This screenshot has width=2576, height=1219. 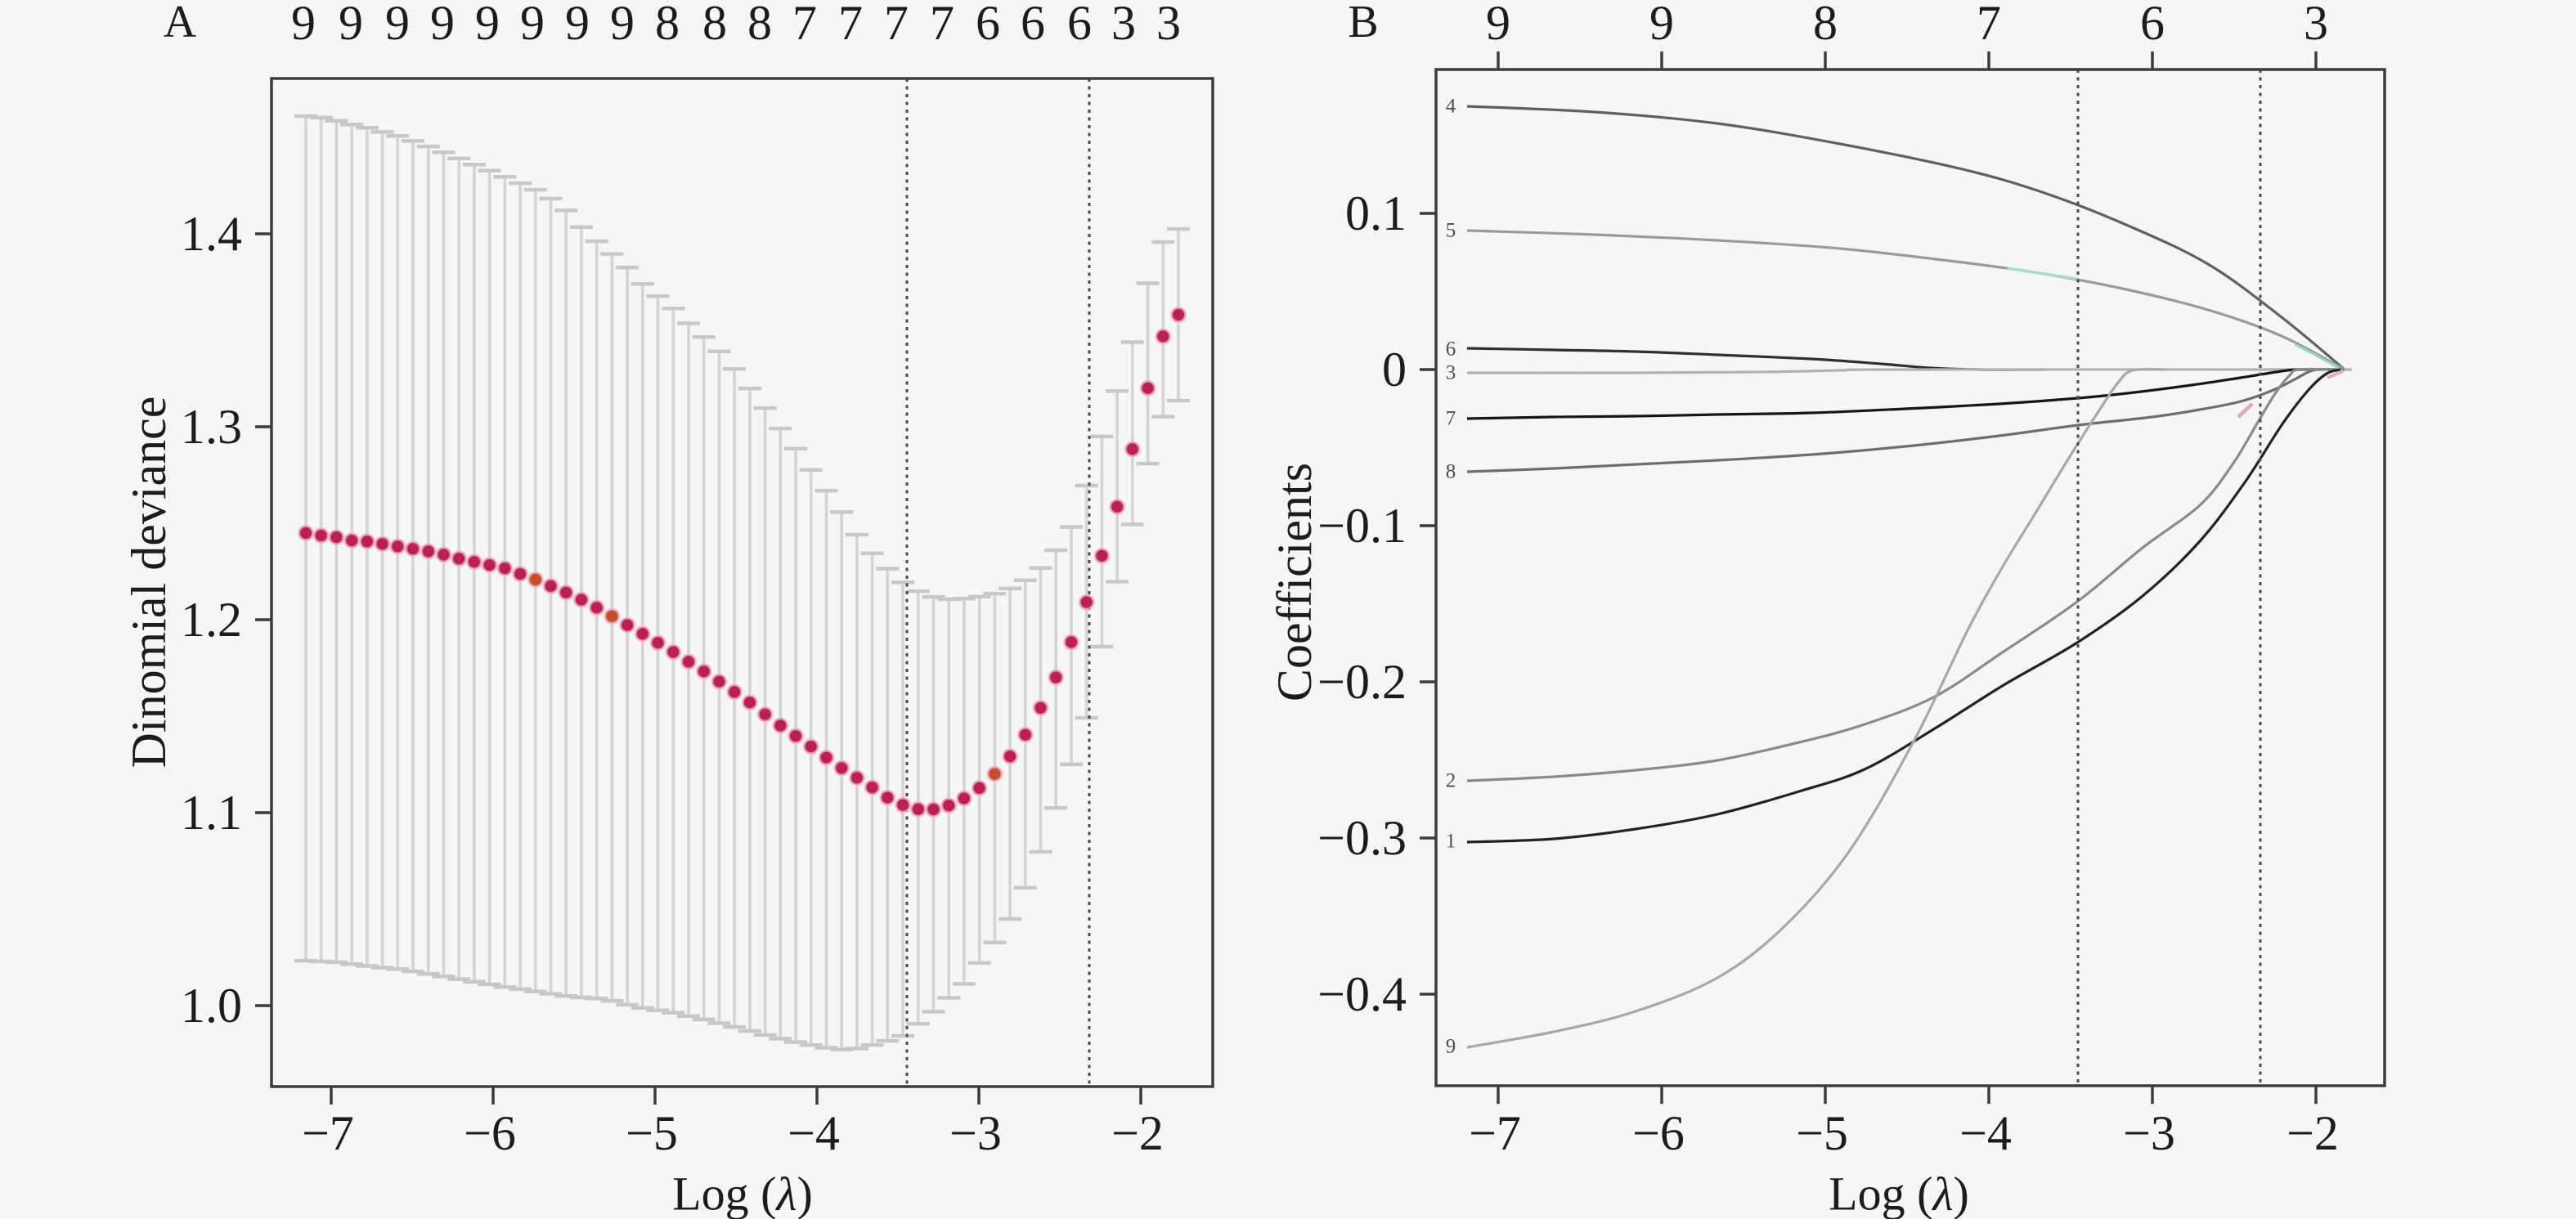 What do you see at coordinates (1451, 231) in the screenshot?
I see `svg-text: 5` at bounding box center [1451, 231].